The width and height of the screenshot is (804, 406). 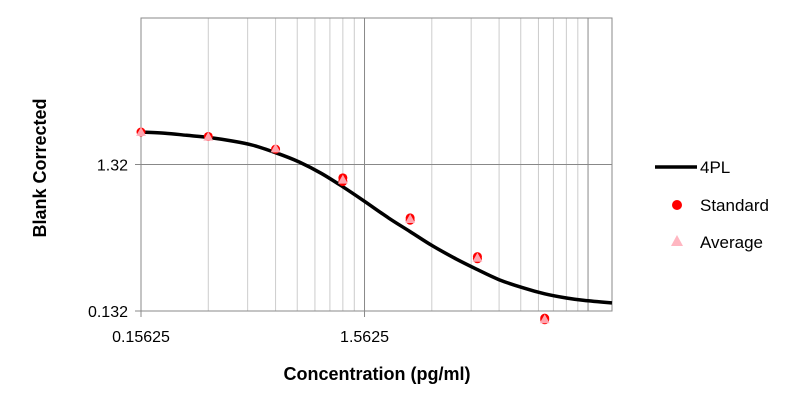 I want to click on x-tick-label: 1.5625, so click(x=364, y=337).